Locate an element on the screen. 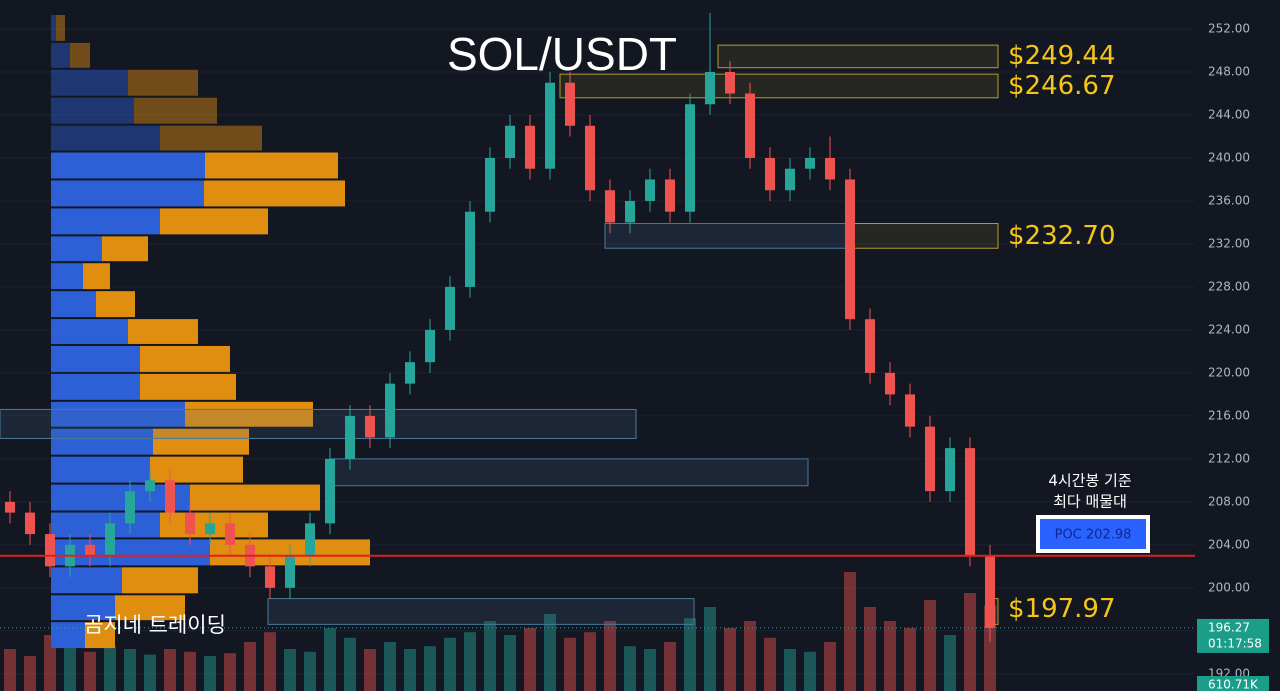 The height and width of the screenshot is (691, 1280). y-tick-label: 208.00 is located at coordinates (1229, 501).